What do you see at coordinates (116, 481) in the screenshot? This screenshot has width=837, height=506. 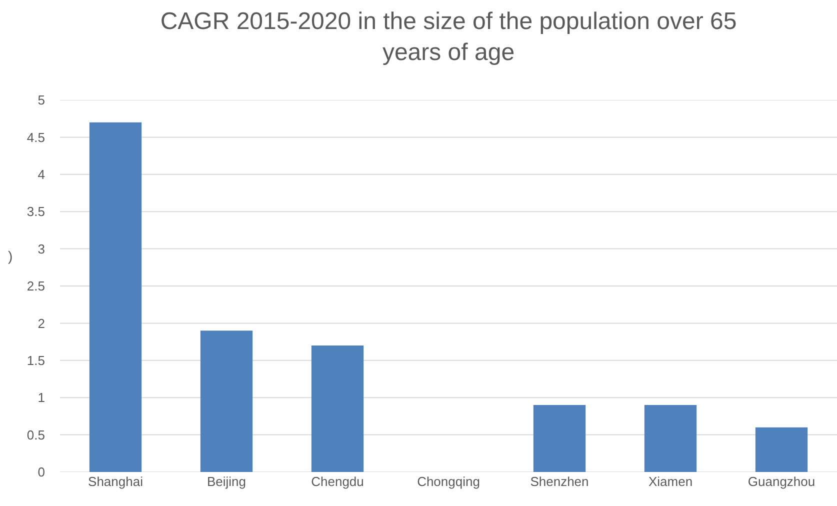 I see `x-tick-label: Shanghai` at bounding box center [116, 481].